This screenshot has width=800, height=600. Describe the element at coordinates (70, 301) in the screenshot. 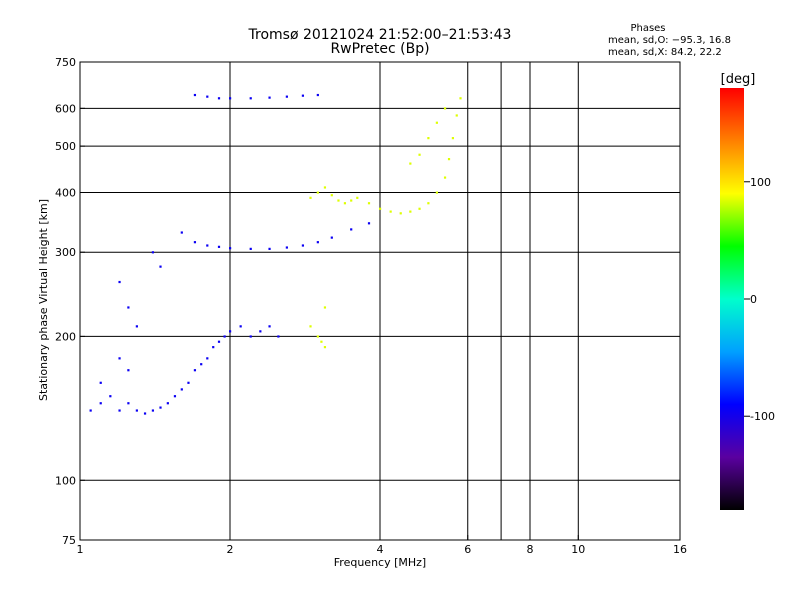

I see `y-tick-labels: 75 100 200 300 400 500 600 750` at that location.